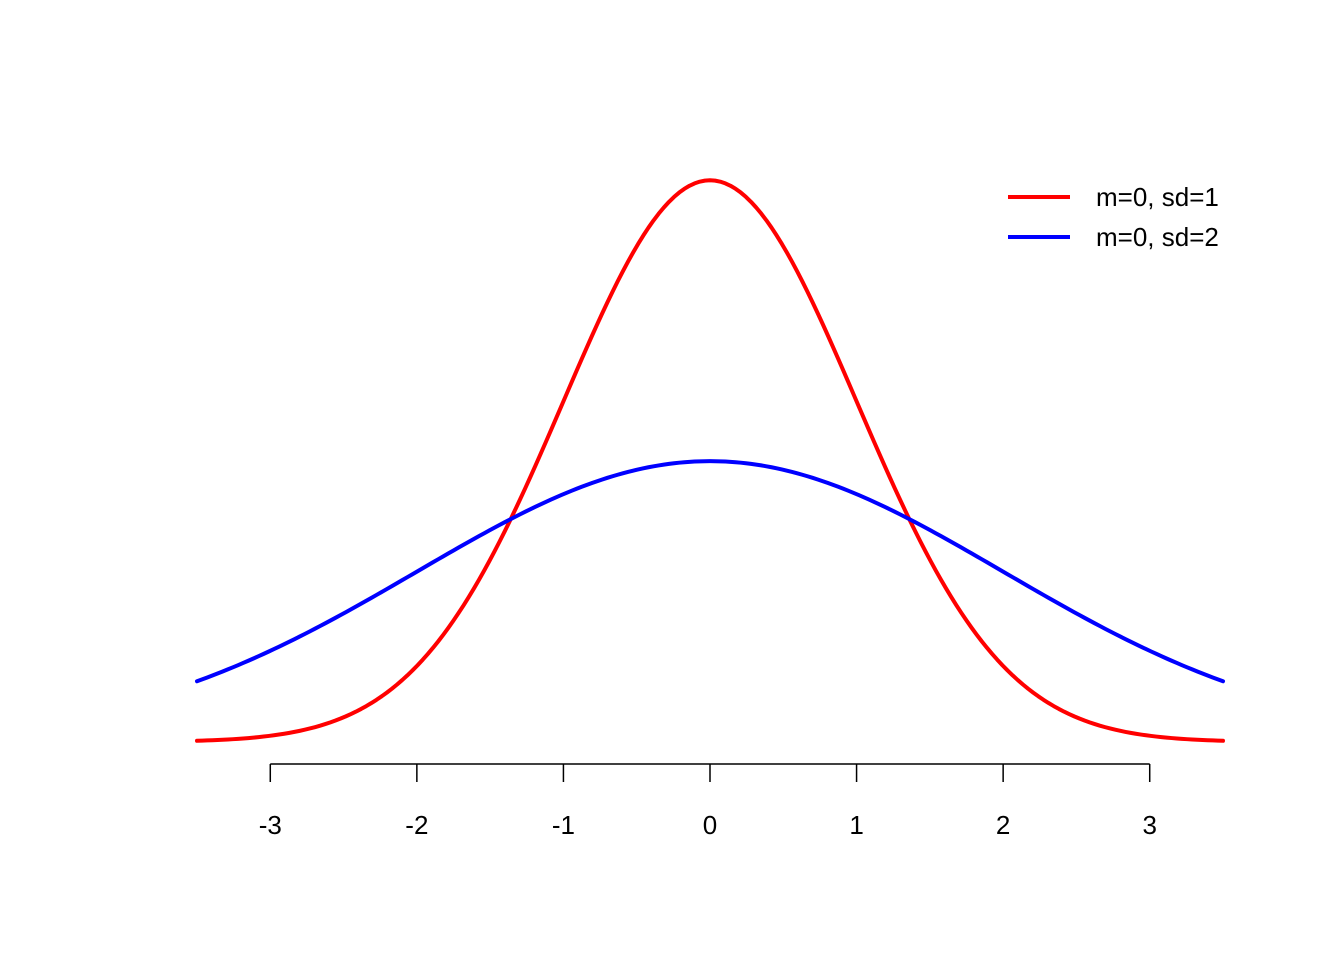 The width and height of the screenshot is (1344, 960). I want to click on x-tick-label: 1, so click(856, 825).